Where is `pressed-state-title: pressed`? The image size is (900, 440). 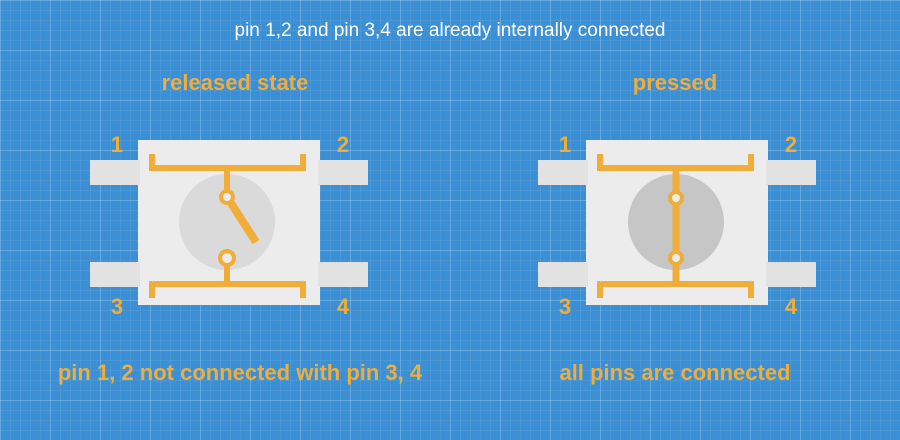
pressed-state-title: pressed is located at coordinates (675, 82).